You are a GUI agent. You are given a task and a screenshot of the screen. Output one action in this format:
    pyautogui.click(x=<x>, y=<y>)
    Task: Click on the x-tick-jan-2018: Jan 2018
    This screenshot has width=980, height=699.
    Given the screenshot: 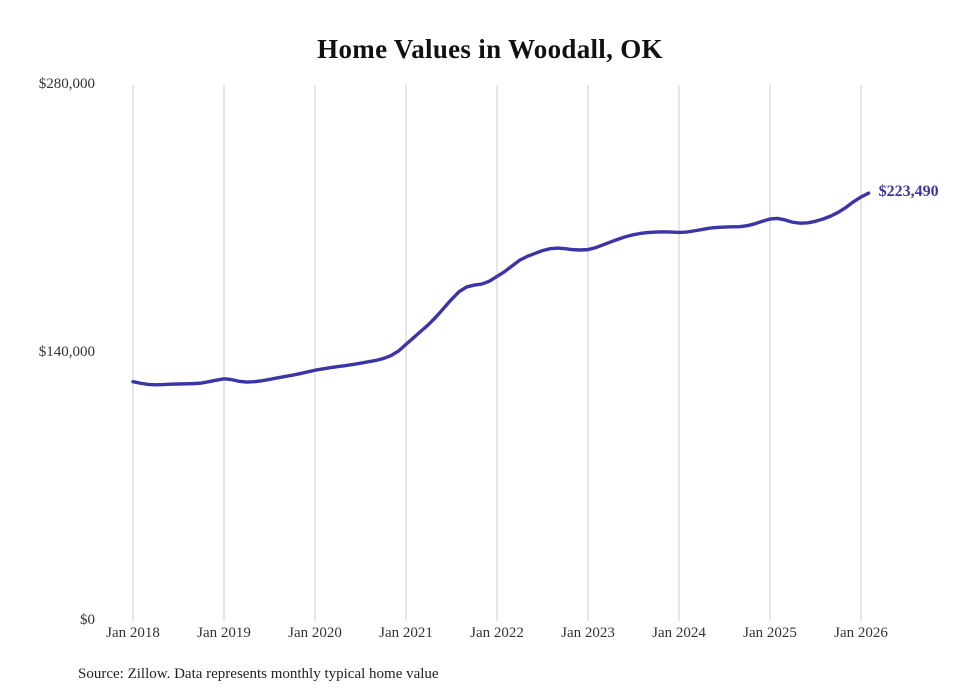 What is the action you would take?
    pyautogui.click(x=133, y=633)
    